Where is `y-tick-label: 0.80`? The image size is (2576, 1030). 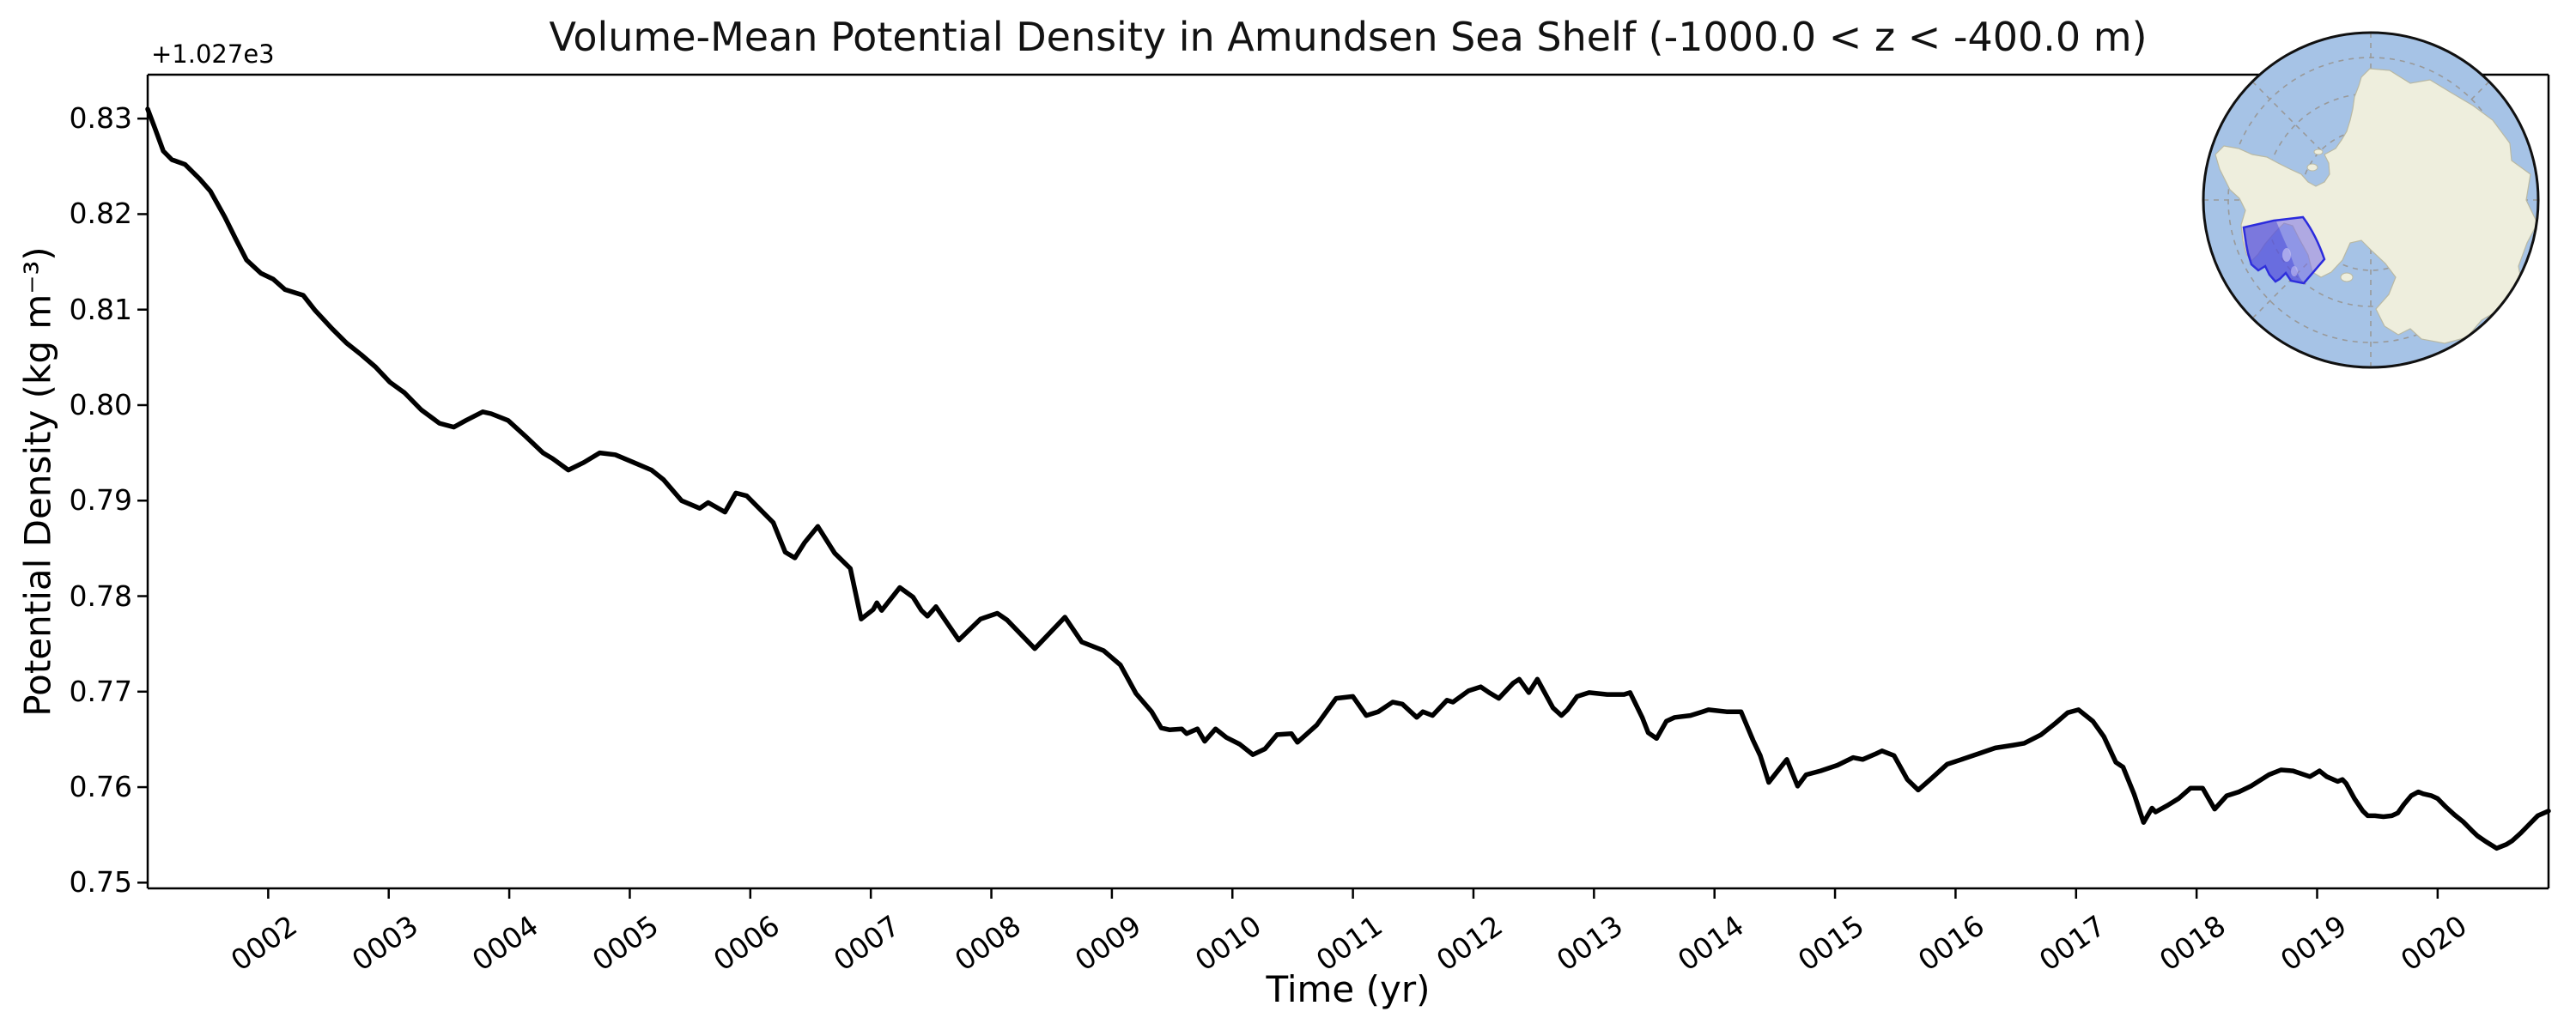 y-tick-label: 0.80 is located at coordinates (101, 404).